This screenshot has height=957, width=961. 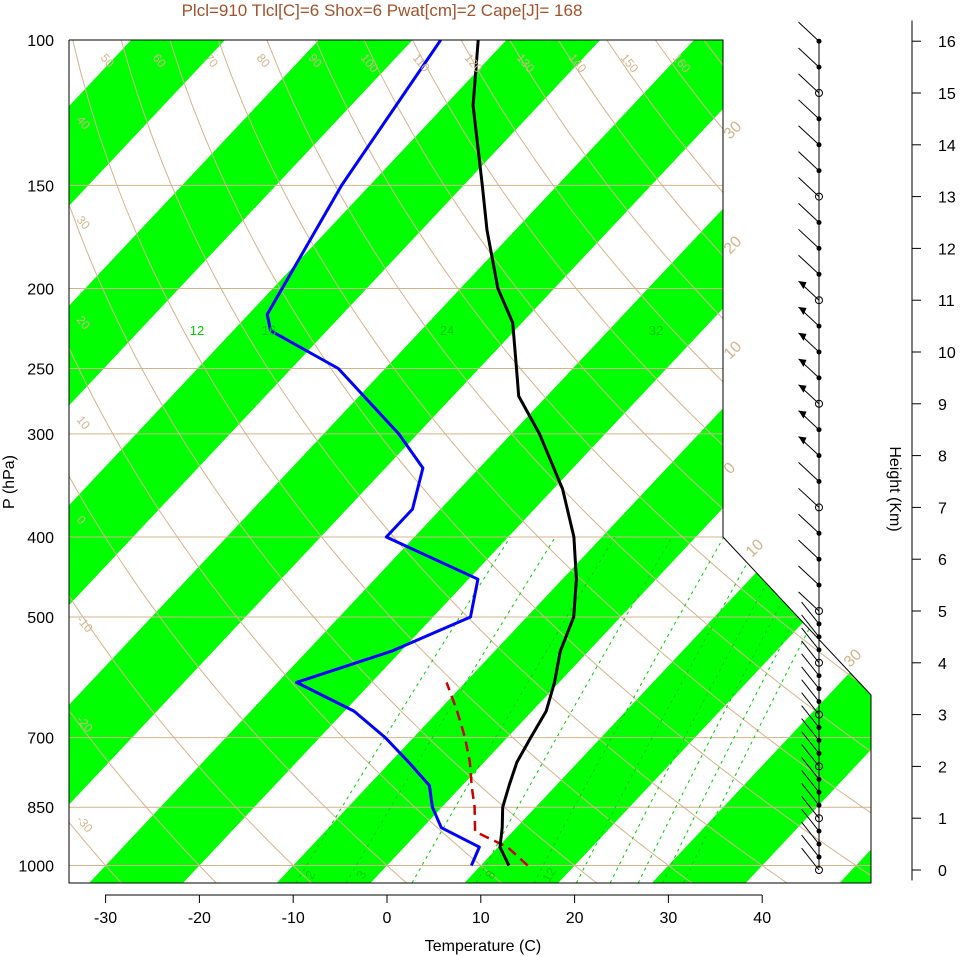 What do you see at coordinates (40, 41) in the screenshot?
I see `p-tick-label: 100` at bounding box center [40, 41].